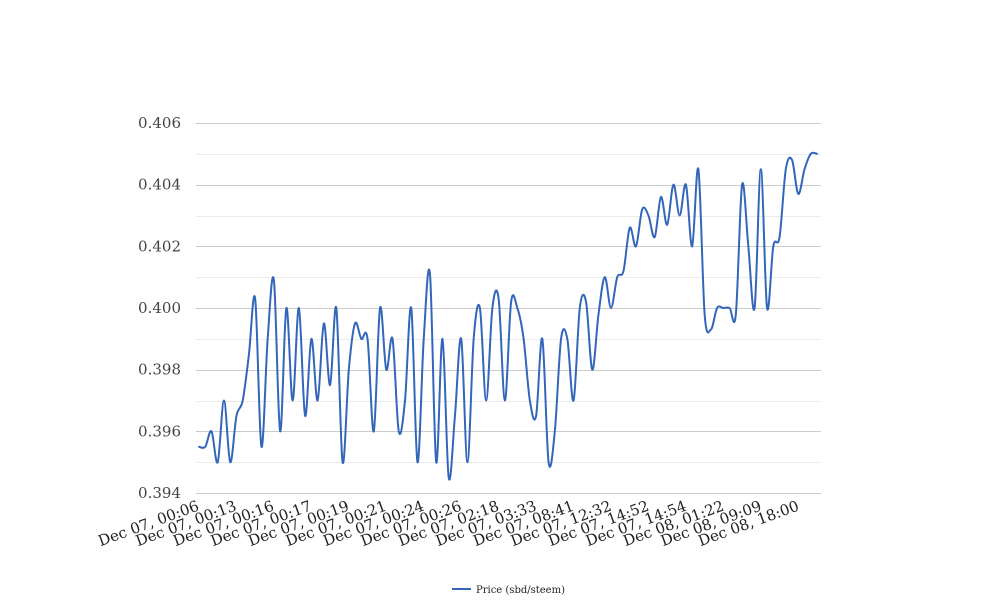 The width and height of the screenshot is (1008, 616). What do you see at coordinates (159, 185) in the screenshot?
I see `y-tick-label: 0.404` at bounding box center [159, 185].